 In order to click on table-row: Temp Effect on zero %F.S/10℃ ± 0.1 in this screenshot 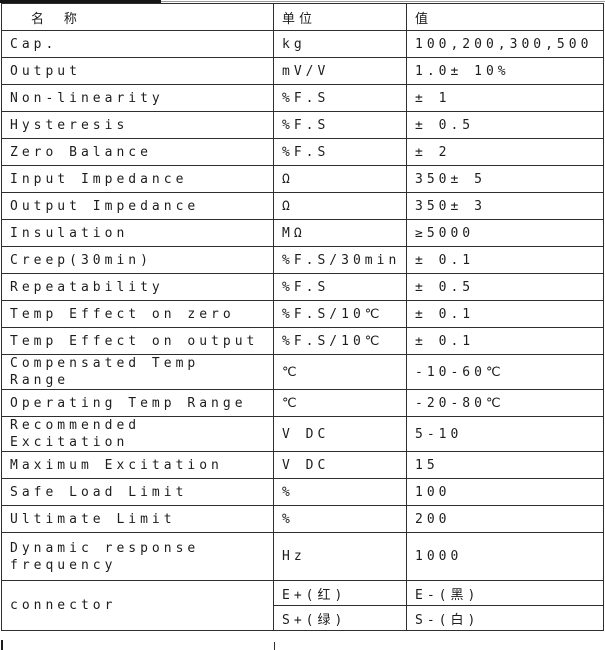, I will do `click(302, 314)`.